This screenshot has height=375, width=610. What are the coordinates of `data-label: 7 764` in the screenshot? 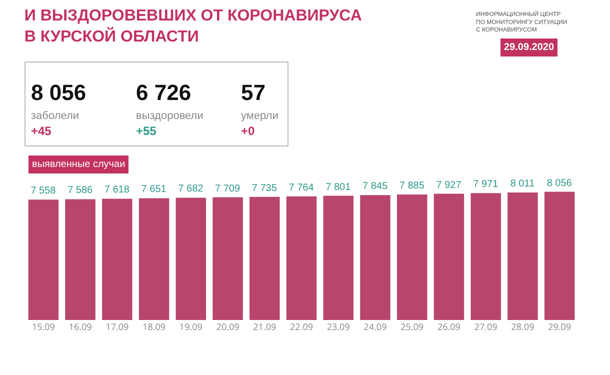 It's located at (301, 188).